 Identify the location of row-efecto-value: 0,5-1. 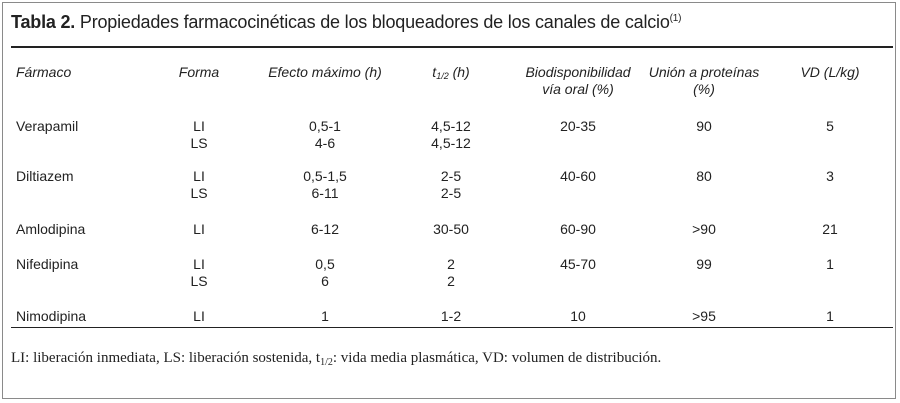
(325, 126).